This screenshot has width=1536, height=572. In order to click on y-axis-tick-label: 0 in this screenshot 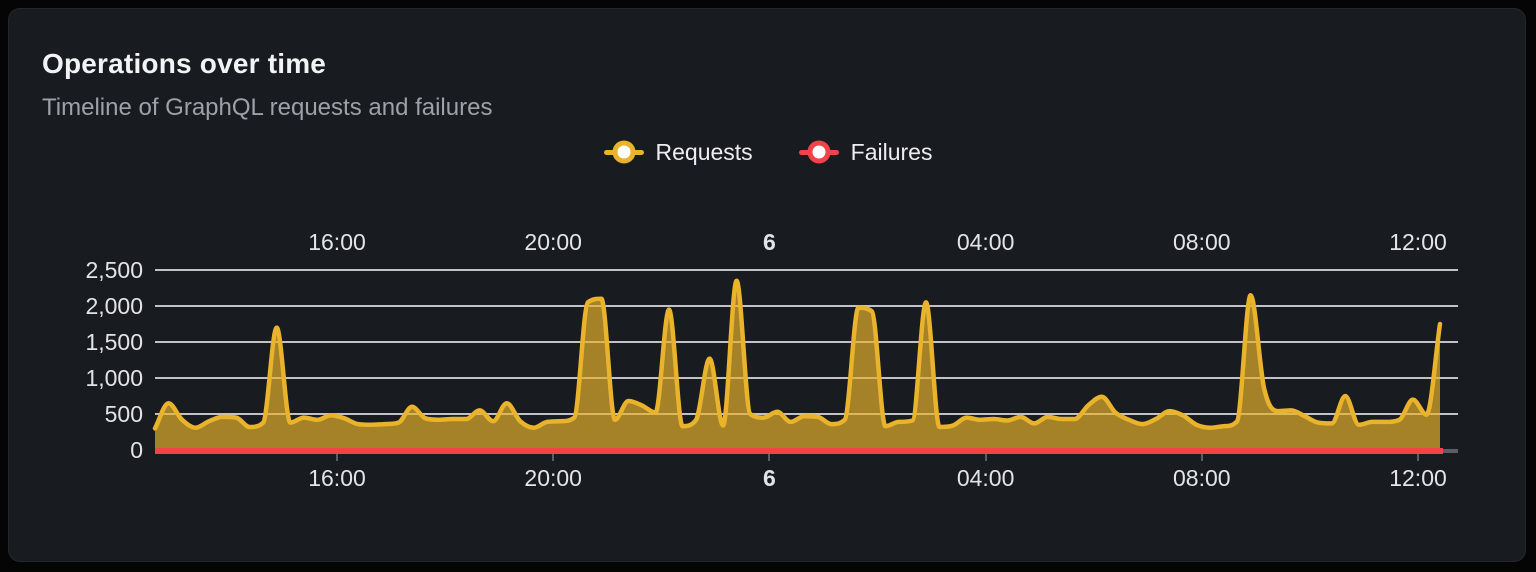, I will do `click(136, 450)`.